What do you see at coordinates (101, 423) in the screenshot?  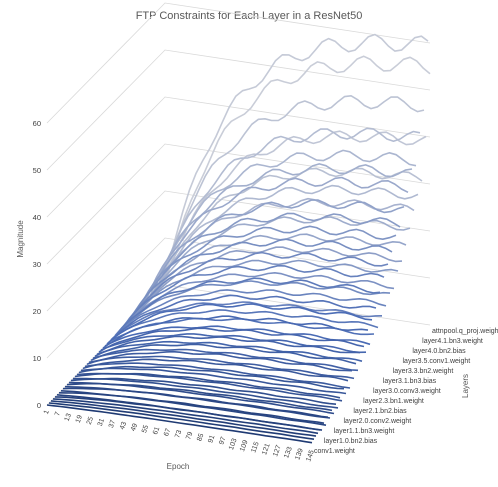 I see `epoch-tick-label: 31` at bounding box center [101, 423].